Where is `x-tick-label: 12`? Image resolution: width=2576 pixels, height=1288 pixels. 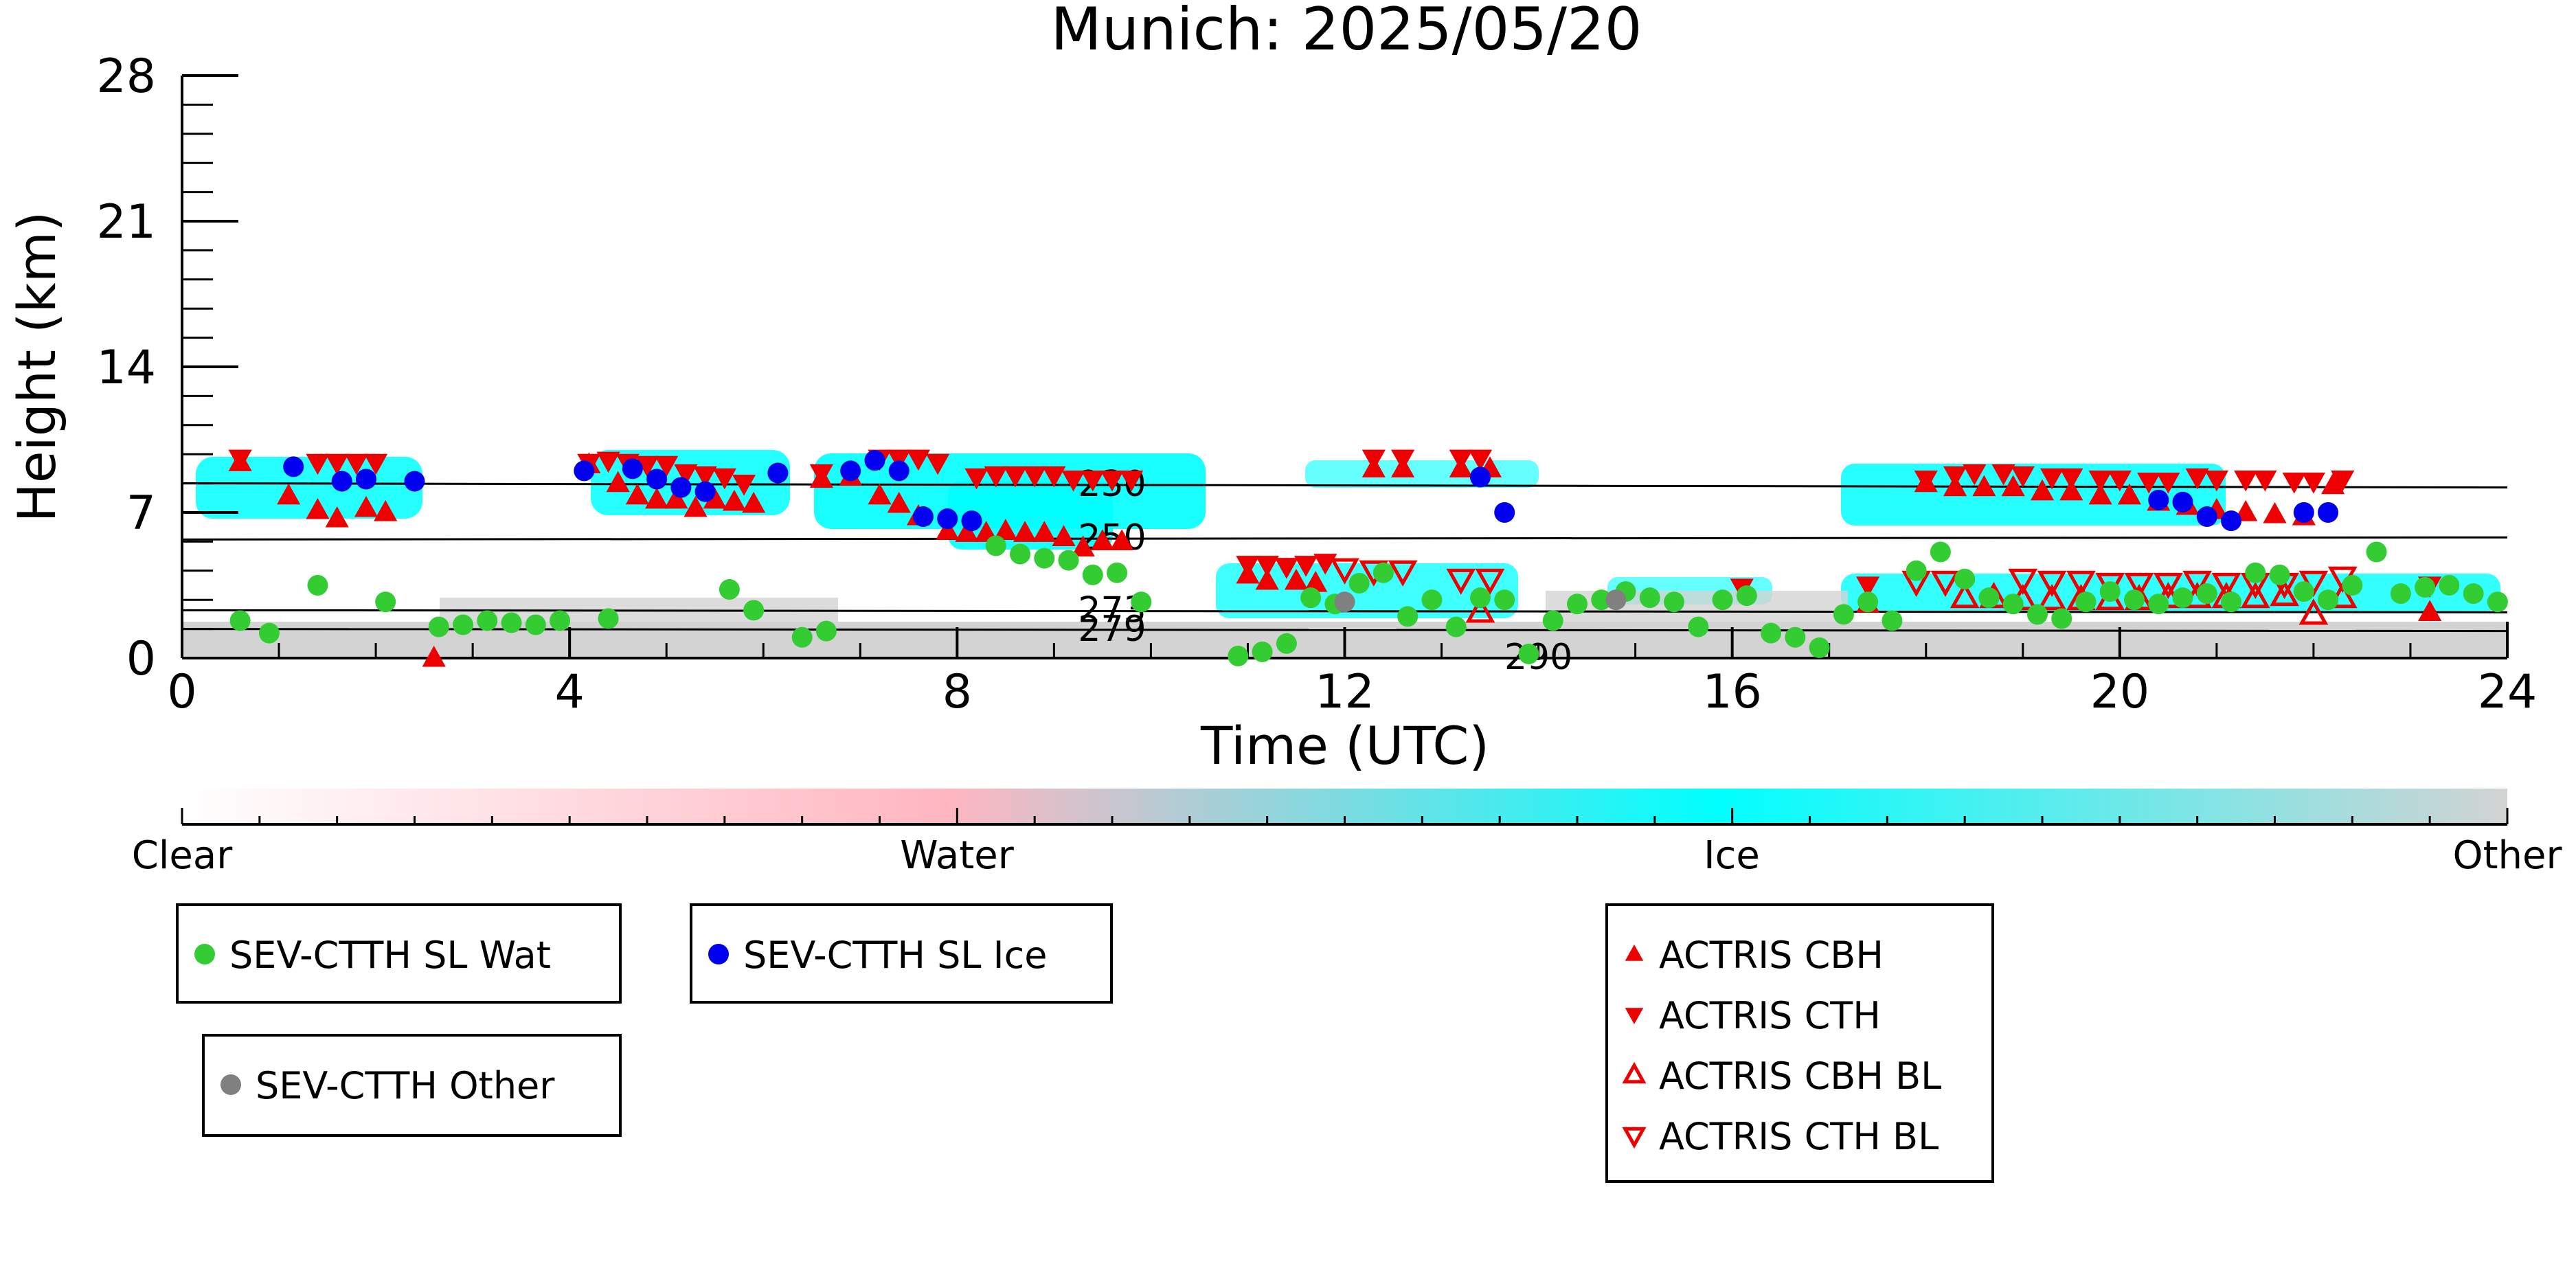
x-tick-label: 12 is located at coordinates (1345, 692).